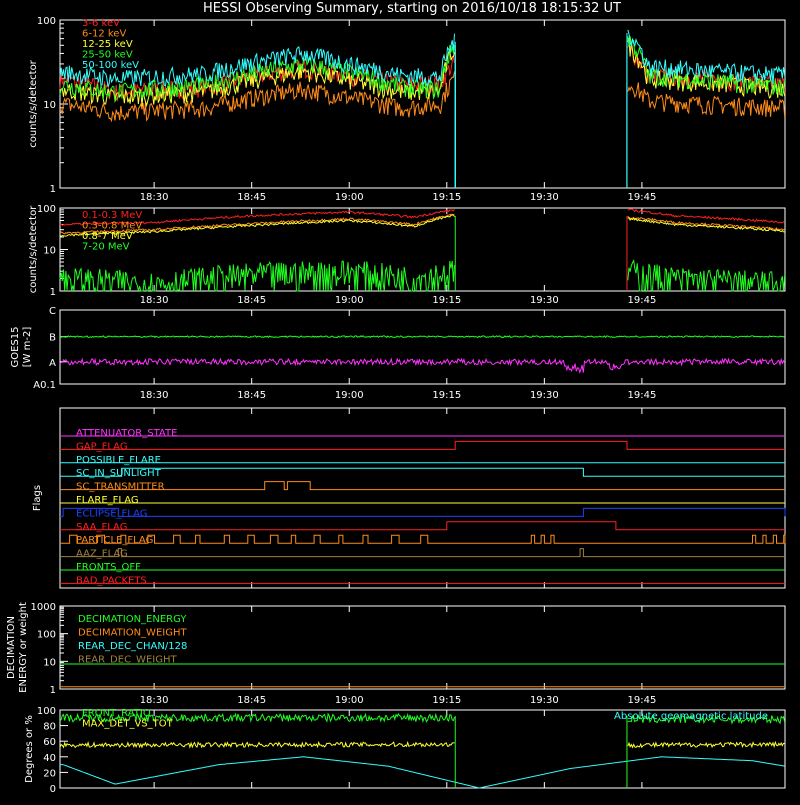  What do you see at coordinates (114, 540) in the screenshot?
I see `flag-label: PARTICLE_FLAG` at bounding box center [114, 540].